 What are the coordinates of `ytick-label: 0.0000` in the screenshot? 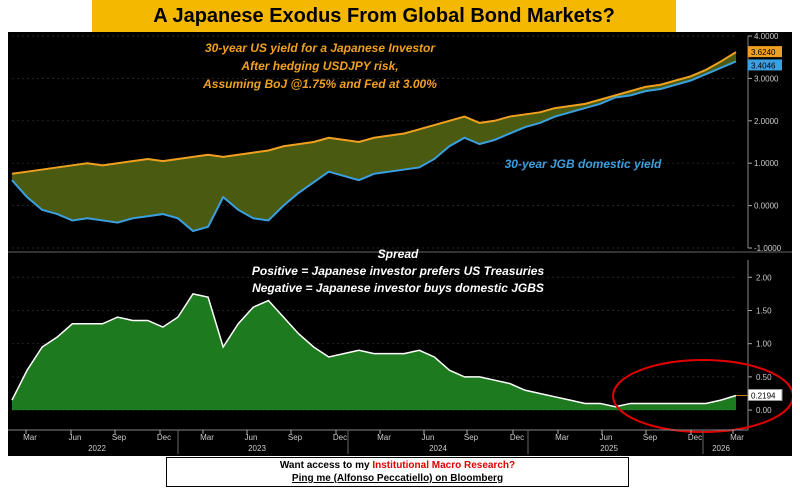 It's located at (766, 206).